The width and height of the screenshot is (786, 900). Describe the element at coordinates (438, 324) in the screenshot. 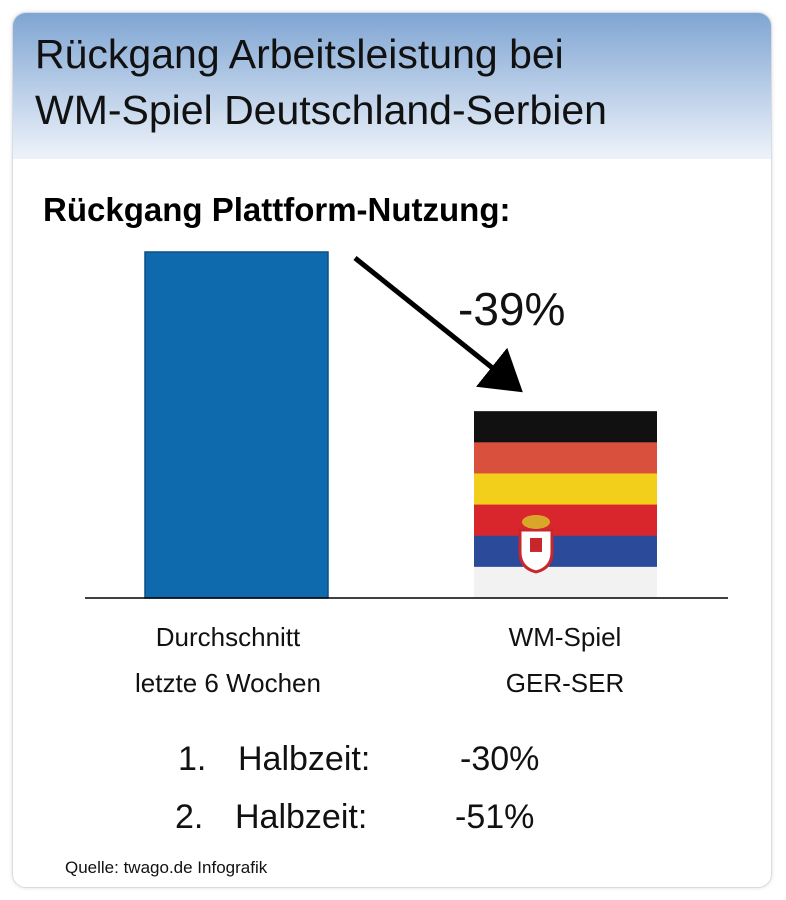

I see `arrow-icon` at that location.